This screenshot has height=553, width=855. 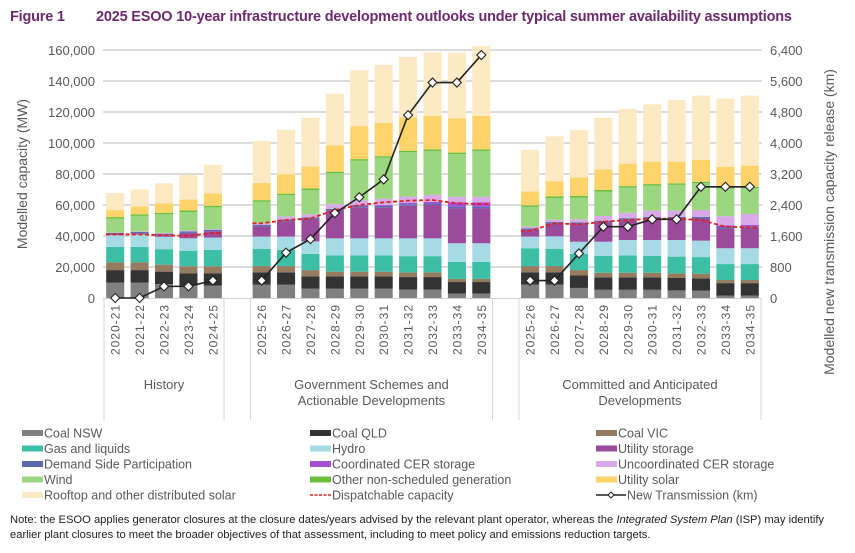 What do you see at coordinates (311, 329) in the screenshot?
I see `category-label: 2027-28` at bounding box center [311, 329].